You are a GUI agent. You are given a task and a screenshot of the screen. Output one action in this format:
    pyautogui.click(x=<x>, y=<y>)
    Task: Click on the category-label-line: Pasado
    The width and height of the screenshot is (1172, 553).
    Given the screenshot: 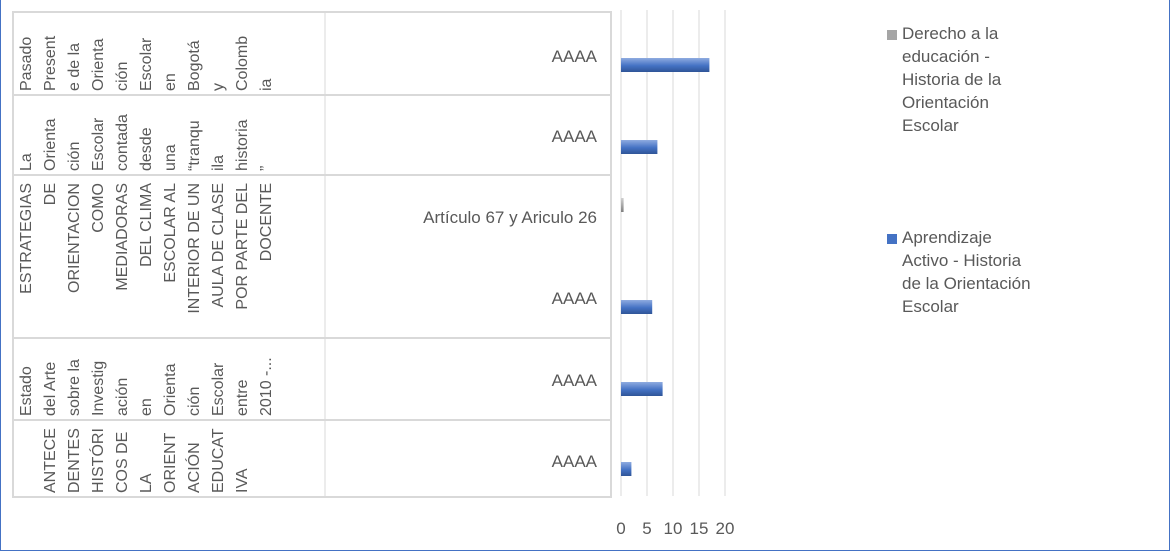 What is the action you would take?
    pyautogui.click(x=26, y=64)
    